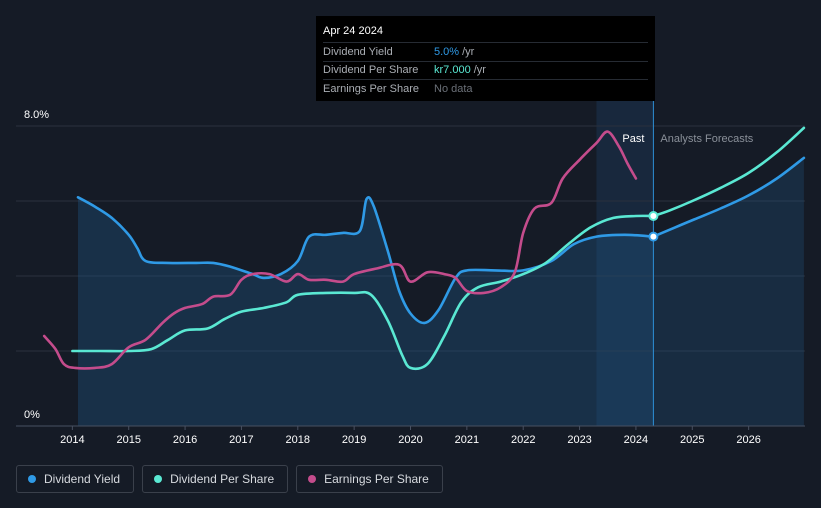 This screenshot has width=821, height=508. I want to click on tooltip-row-dividend-yield: Dividend Yield 5.0% /yr, so click(485, 51).